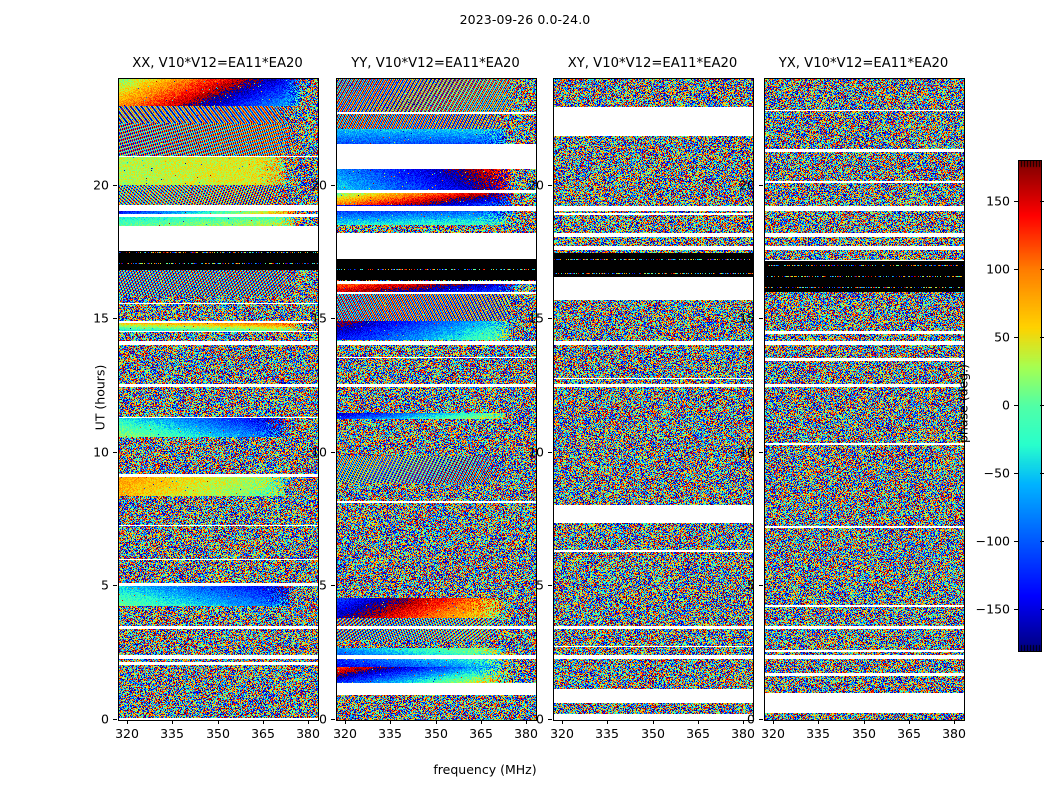 Image resolution: width=1050 pixels, height=800 pixels. What do you see at coordinates (1030, 406) in the screenshot?
I see `colorbar-gradient` at bounding box center [1030, 406].